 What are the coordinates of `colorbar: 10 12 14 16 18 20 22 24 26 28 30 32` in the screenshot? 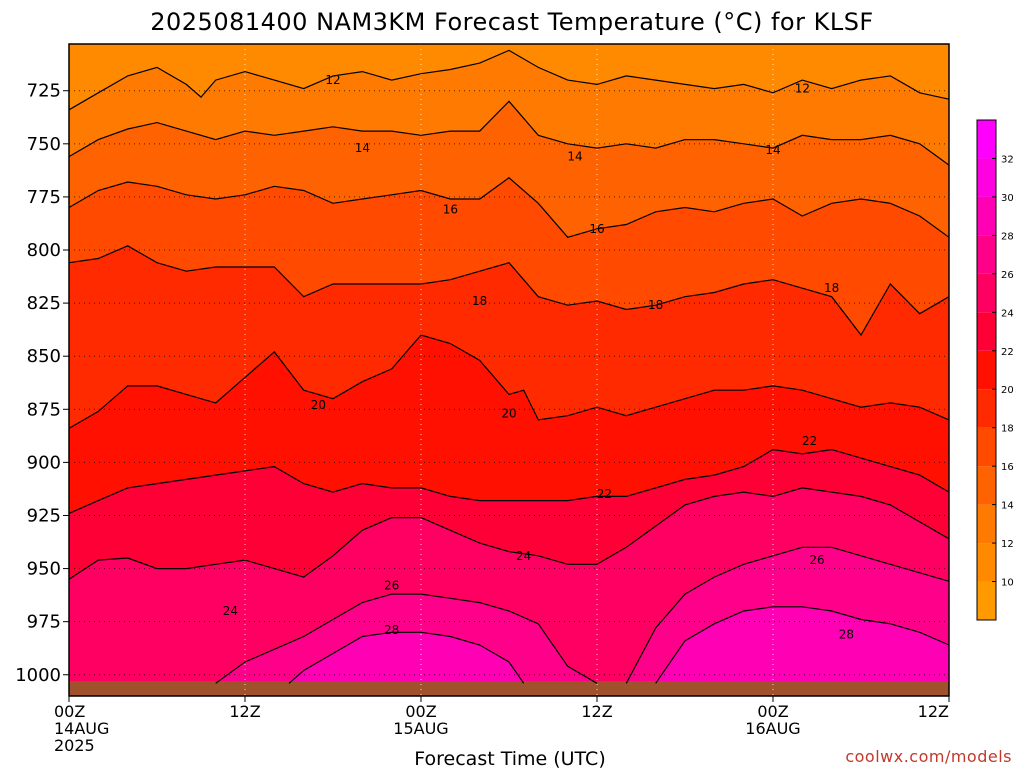 It's located at (995, 370).